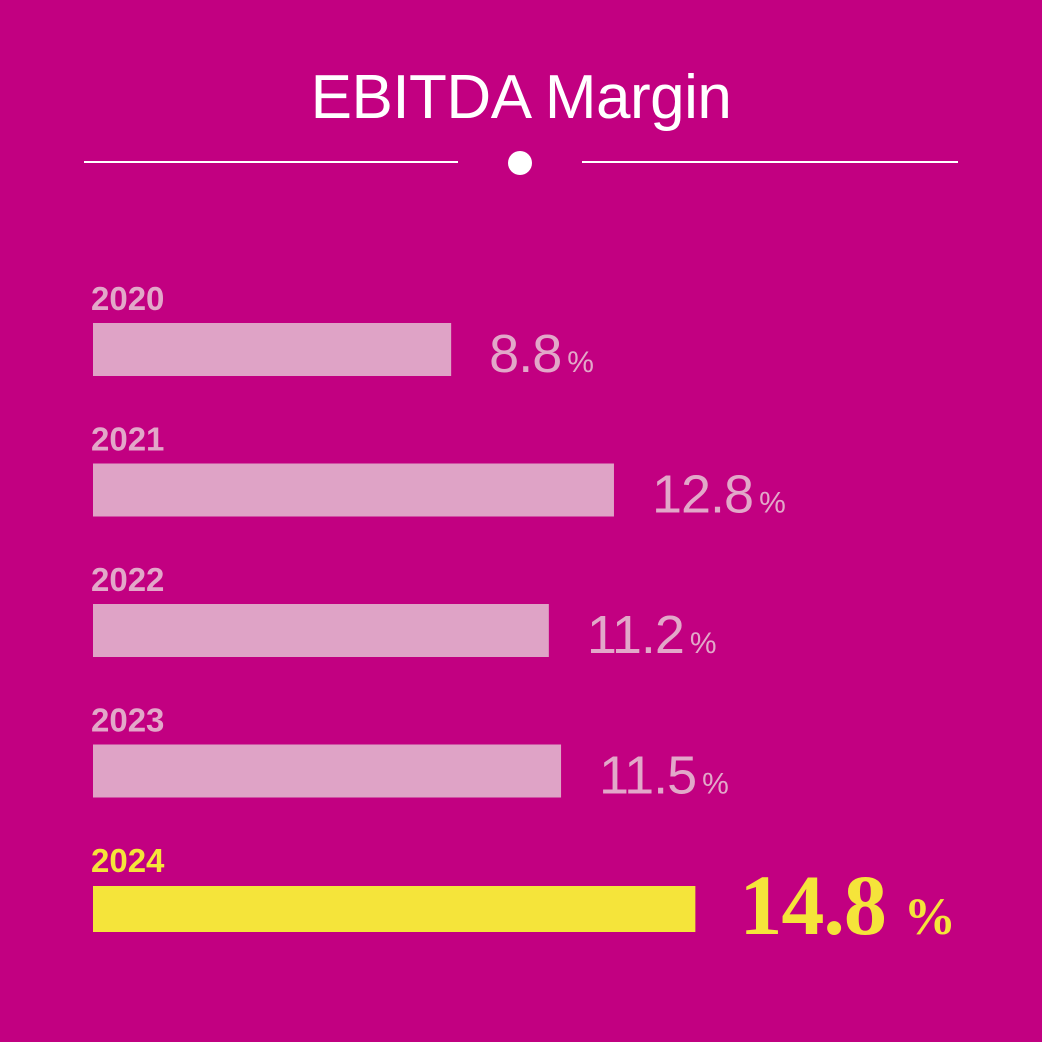  Describe the element at coordinates (127, 298) in the screenshot. I see `year-label: 2020` at that location.